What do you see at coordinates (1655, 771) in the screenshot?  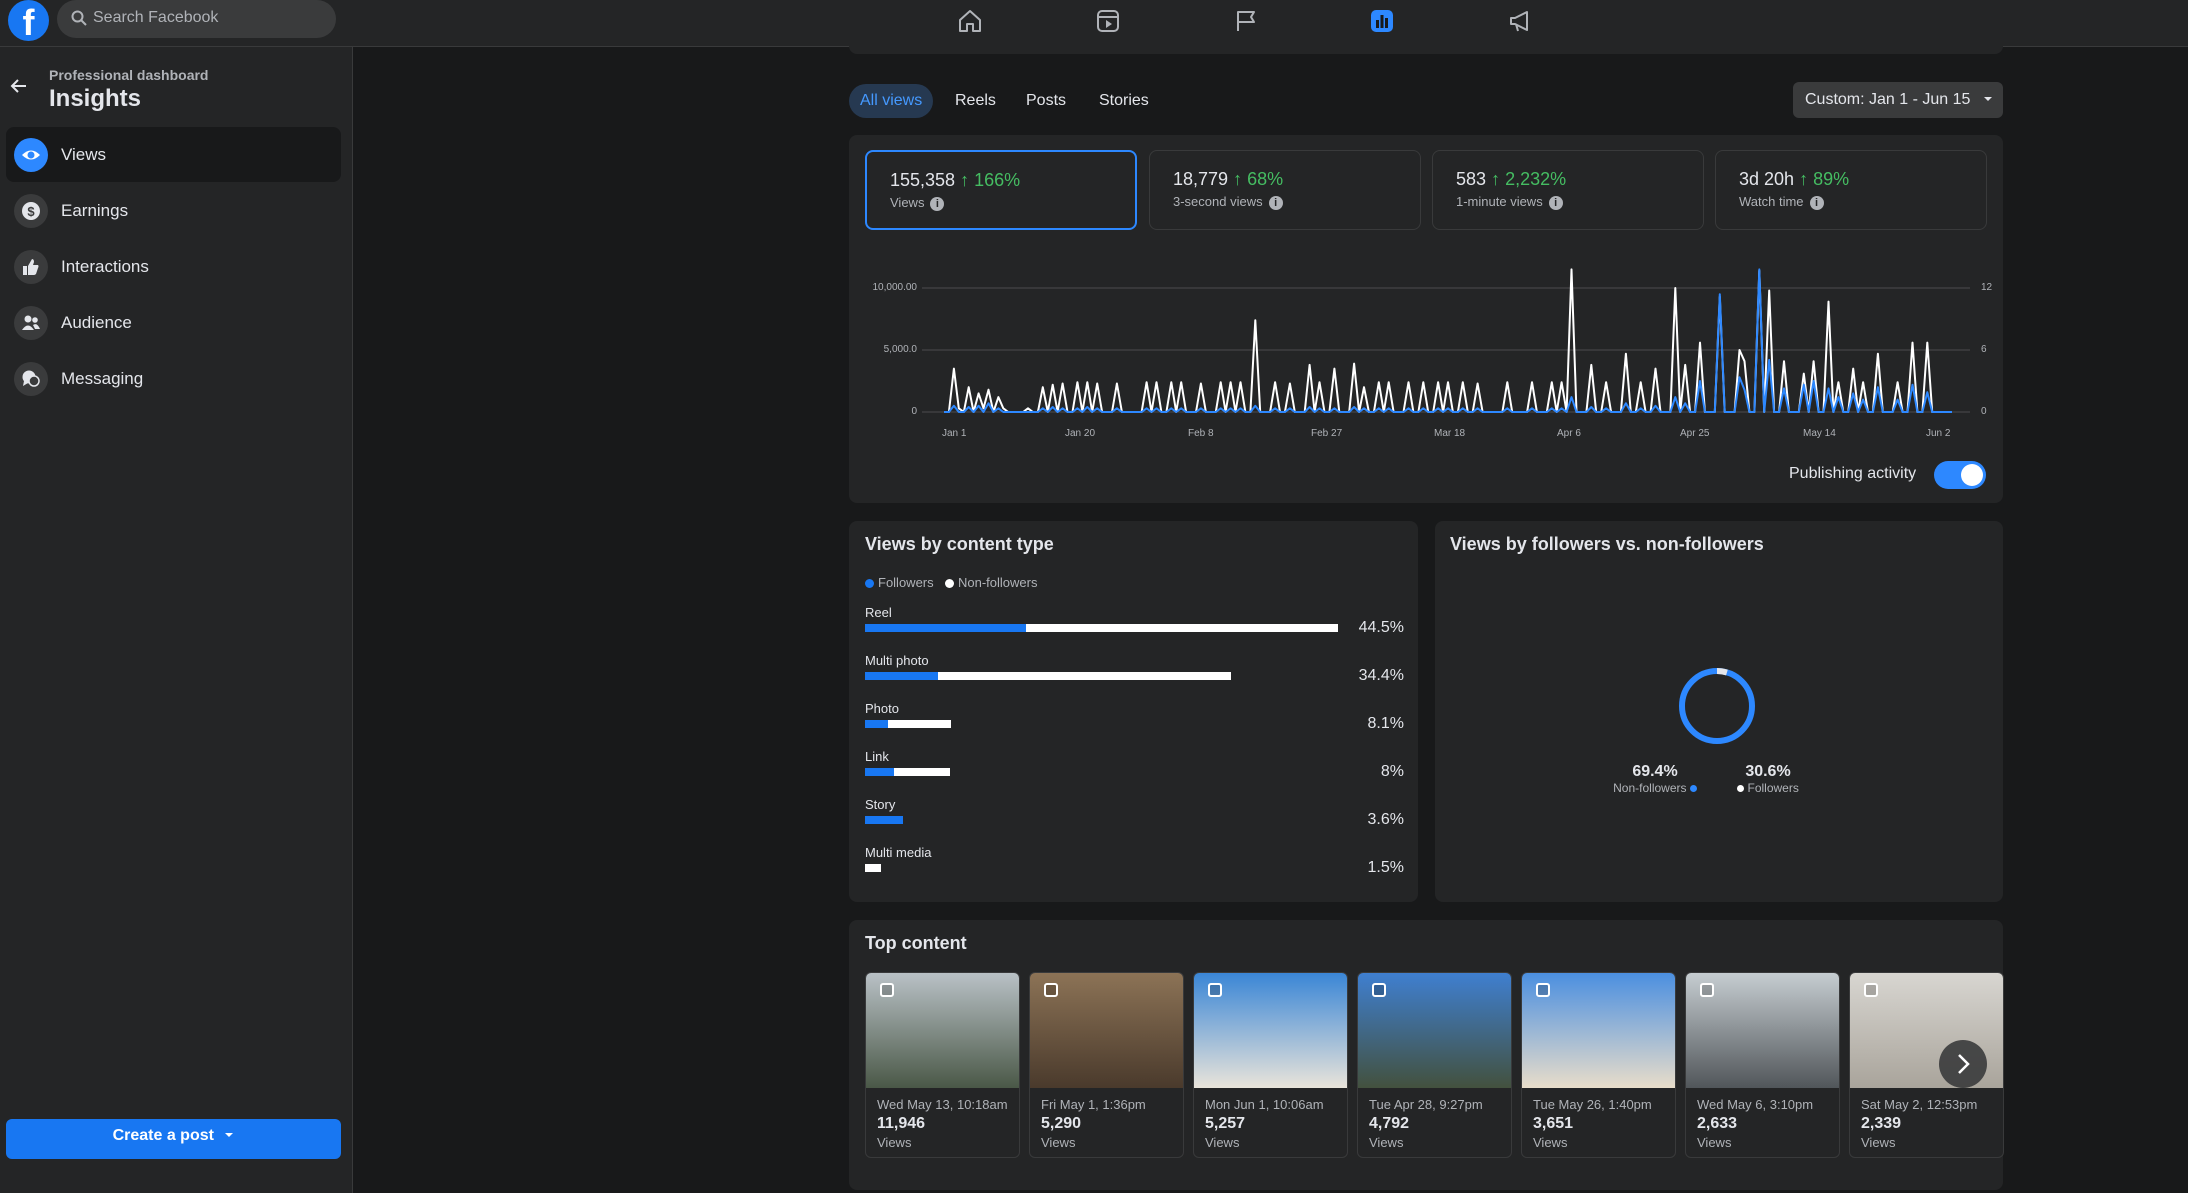 I see `non-followers-value: 69.4%` at bounding box center [1655, 771].